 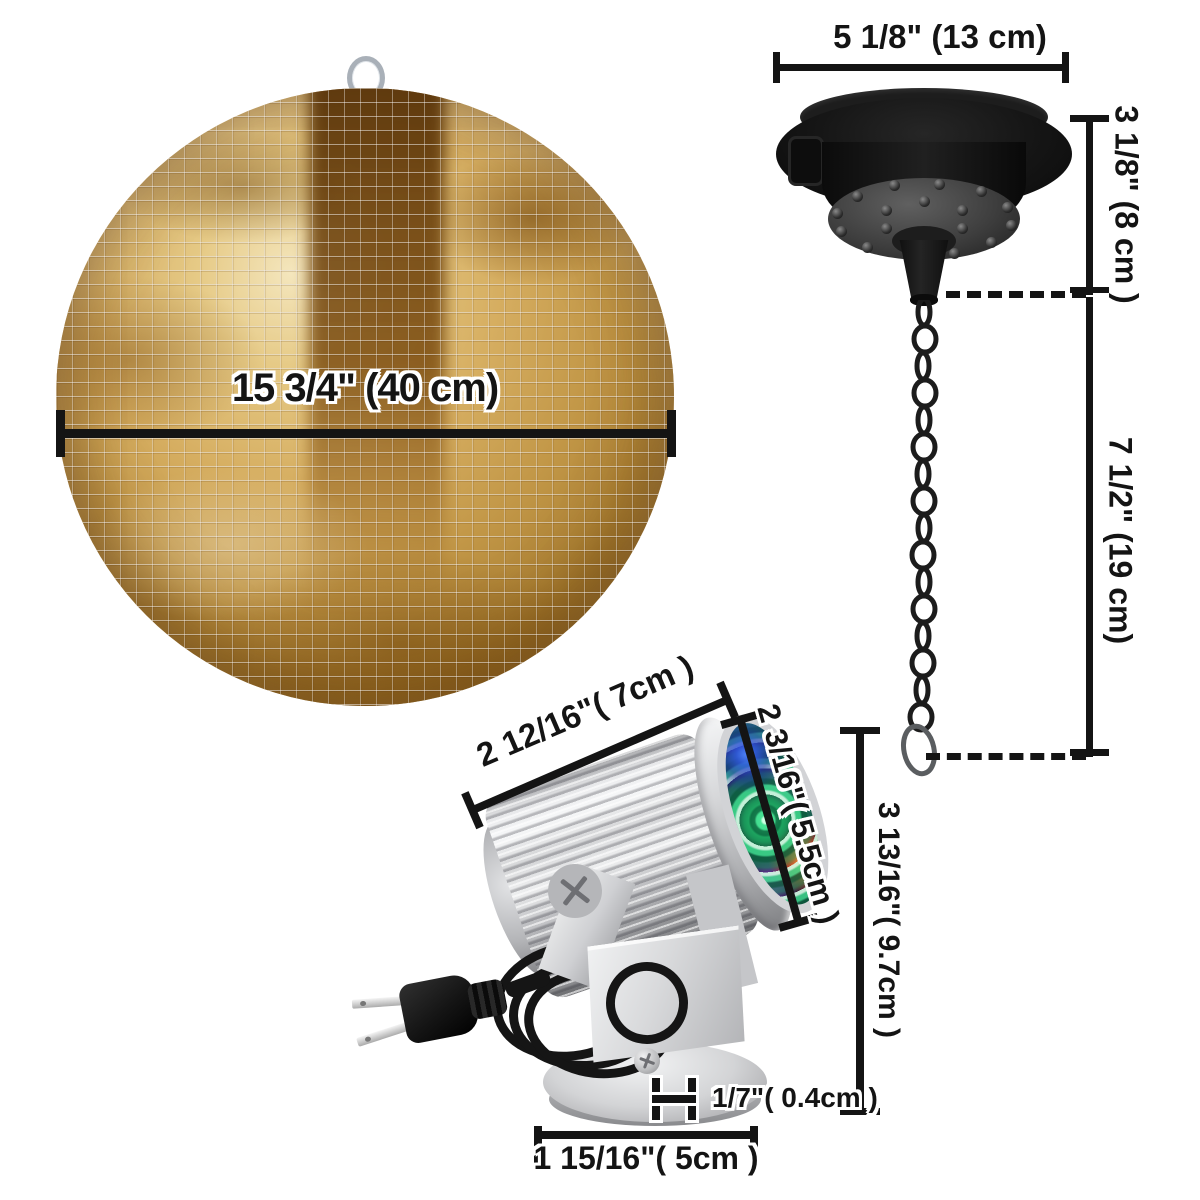 I want to click on base-thickness-label: 1/7"( 0.4cm ), so click(x=795, y=1097).